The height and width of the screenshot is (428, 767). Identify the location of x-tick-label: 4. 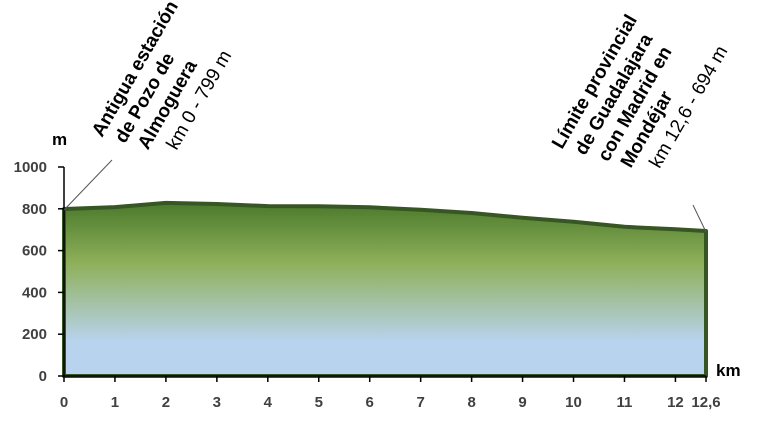
(268, 402).